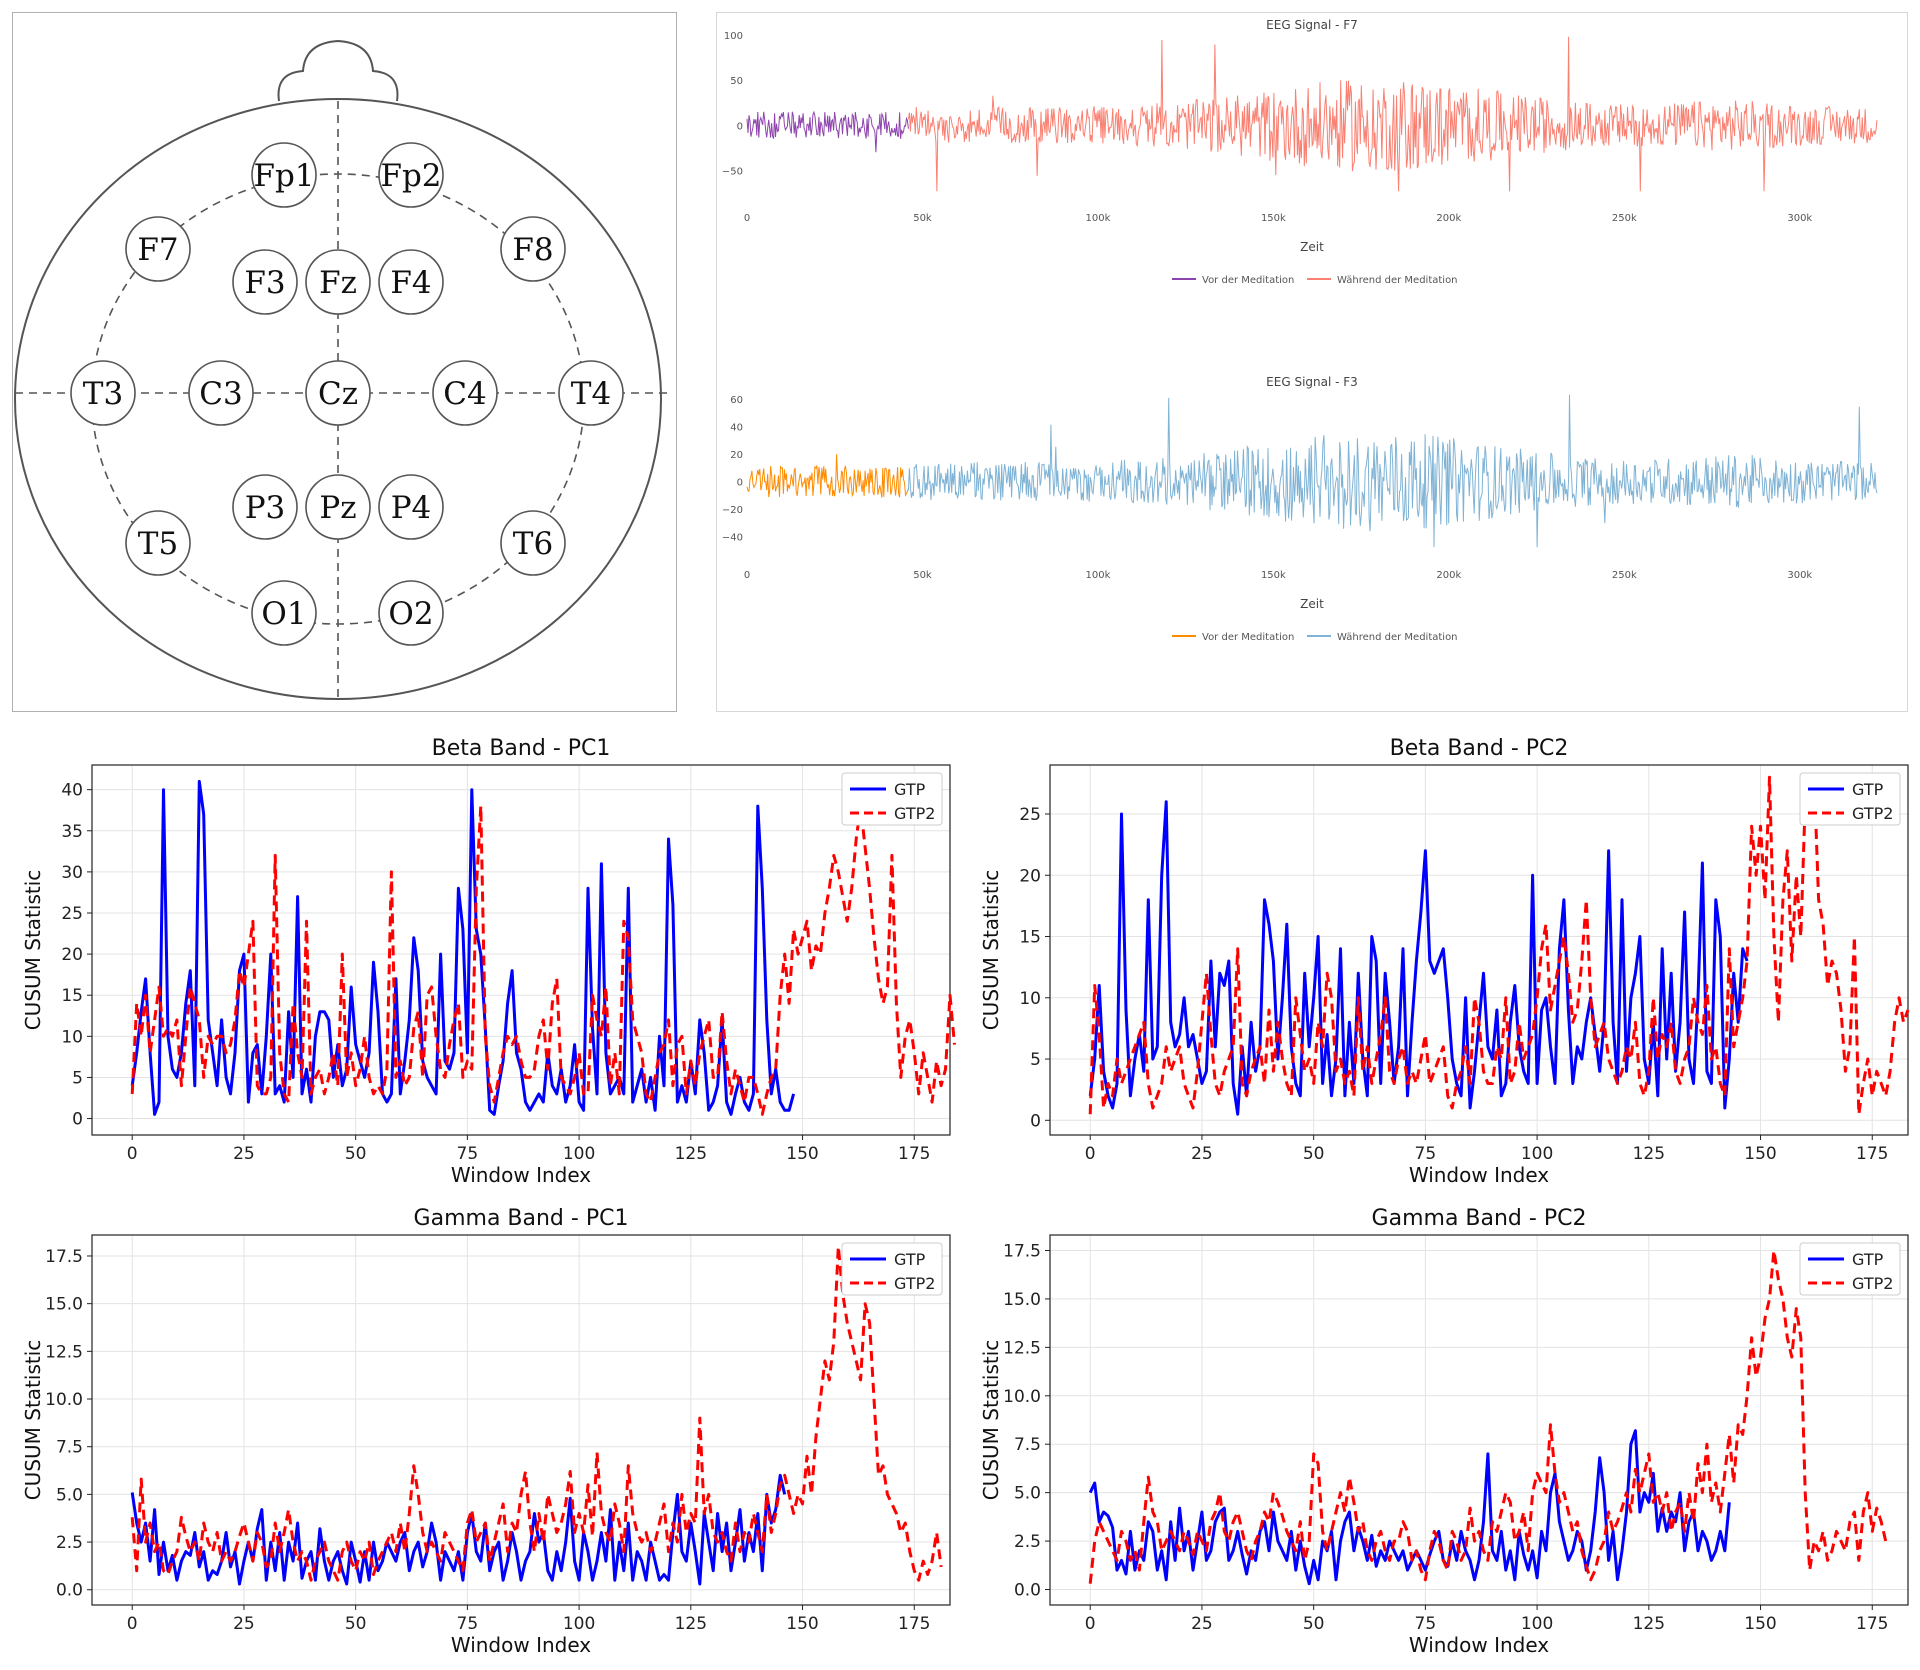  Describe the element at coordinates (732, 537) in the screenshot. I see `eeg-y-tick-label: −40` at that location.